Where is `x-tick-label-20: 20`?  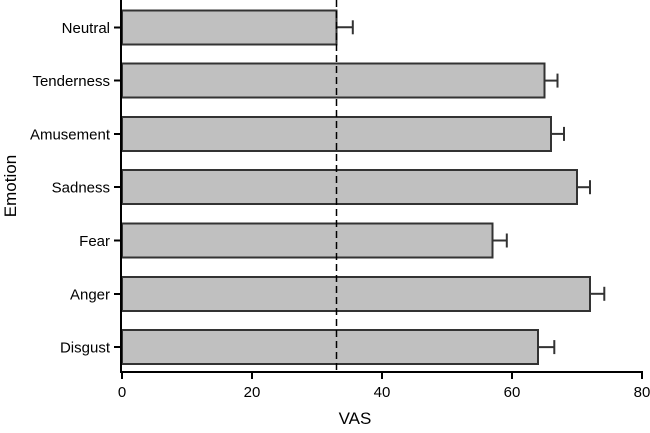 x-tick-label-20: 20 is located at coordinates (252, 392).